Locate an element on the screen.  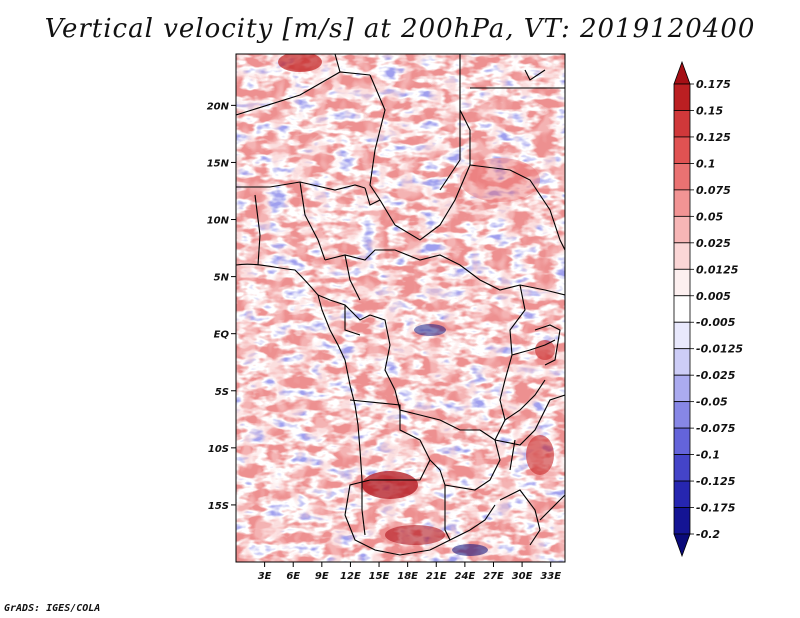
lat-tick-label: 15S is located at coordinates (218, 506).